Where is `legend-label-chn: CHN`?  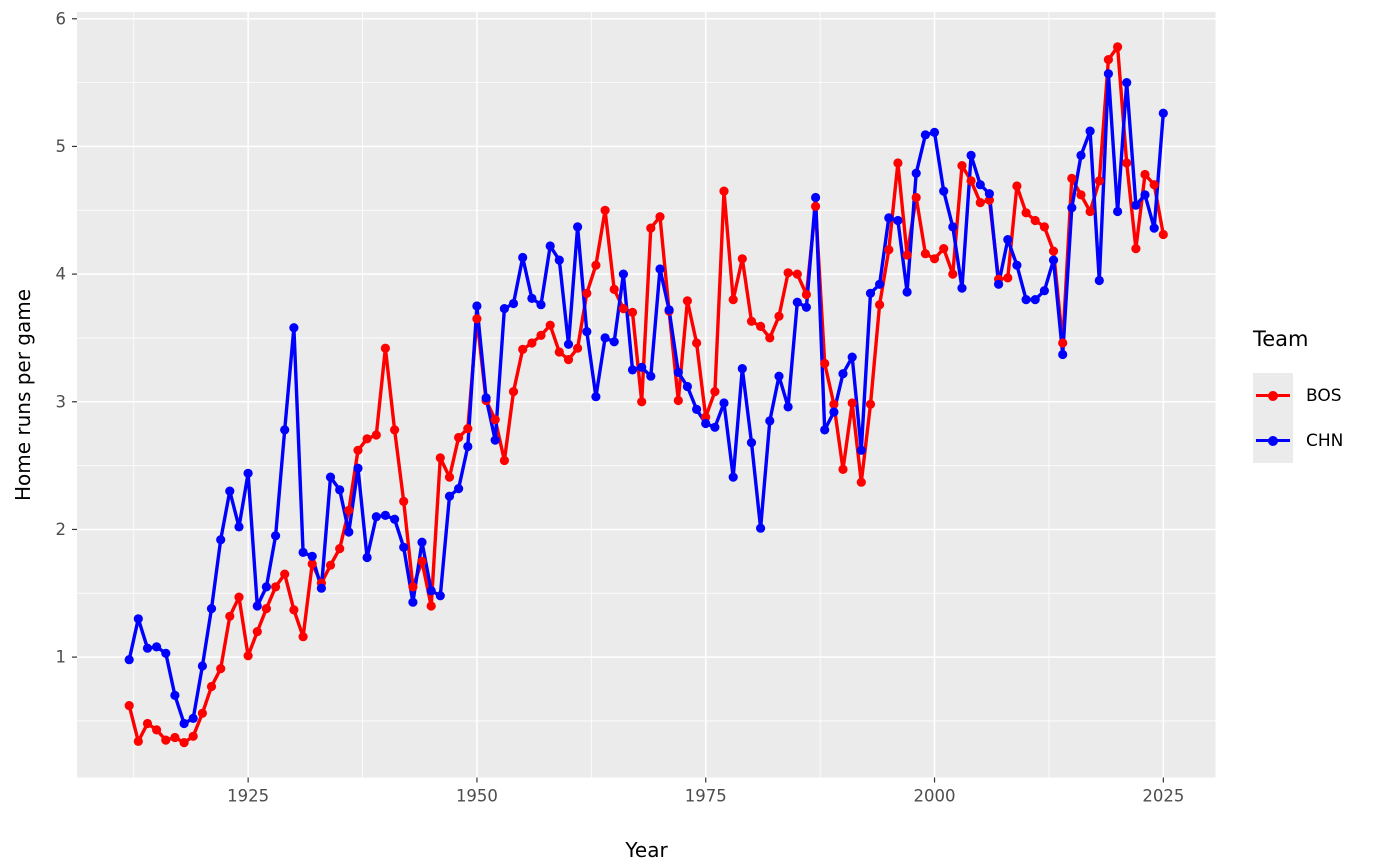
legend-label-chn: CHN is located at coordinates (1325, 440).